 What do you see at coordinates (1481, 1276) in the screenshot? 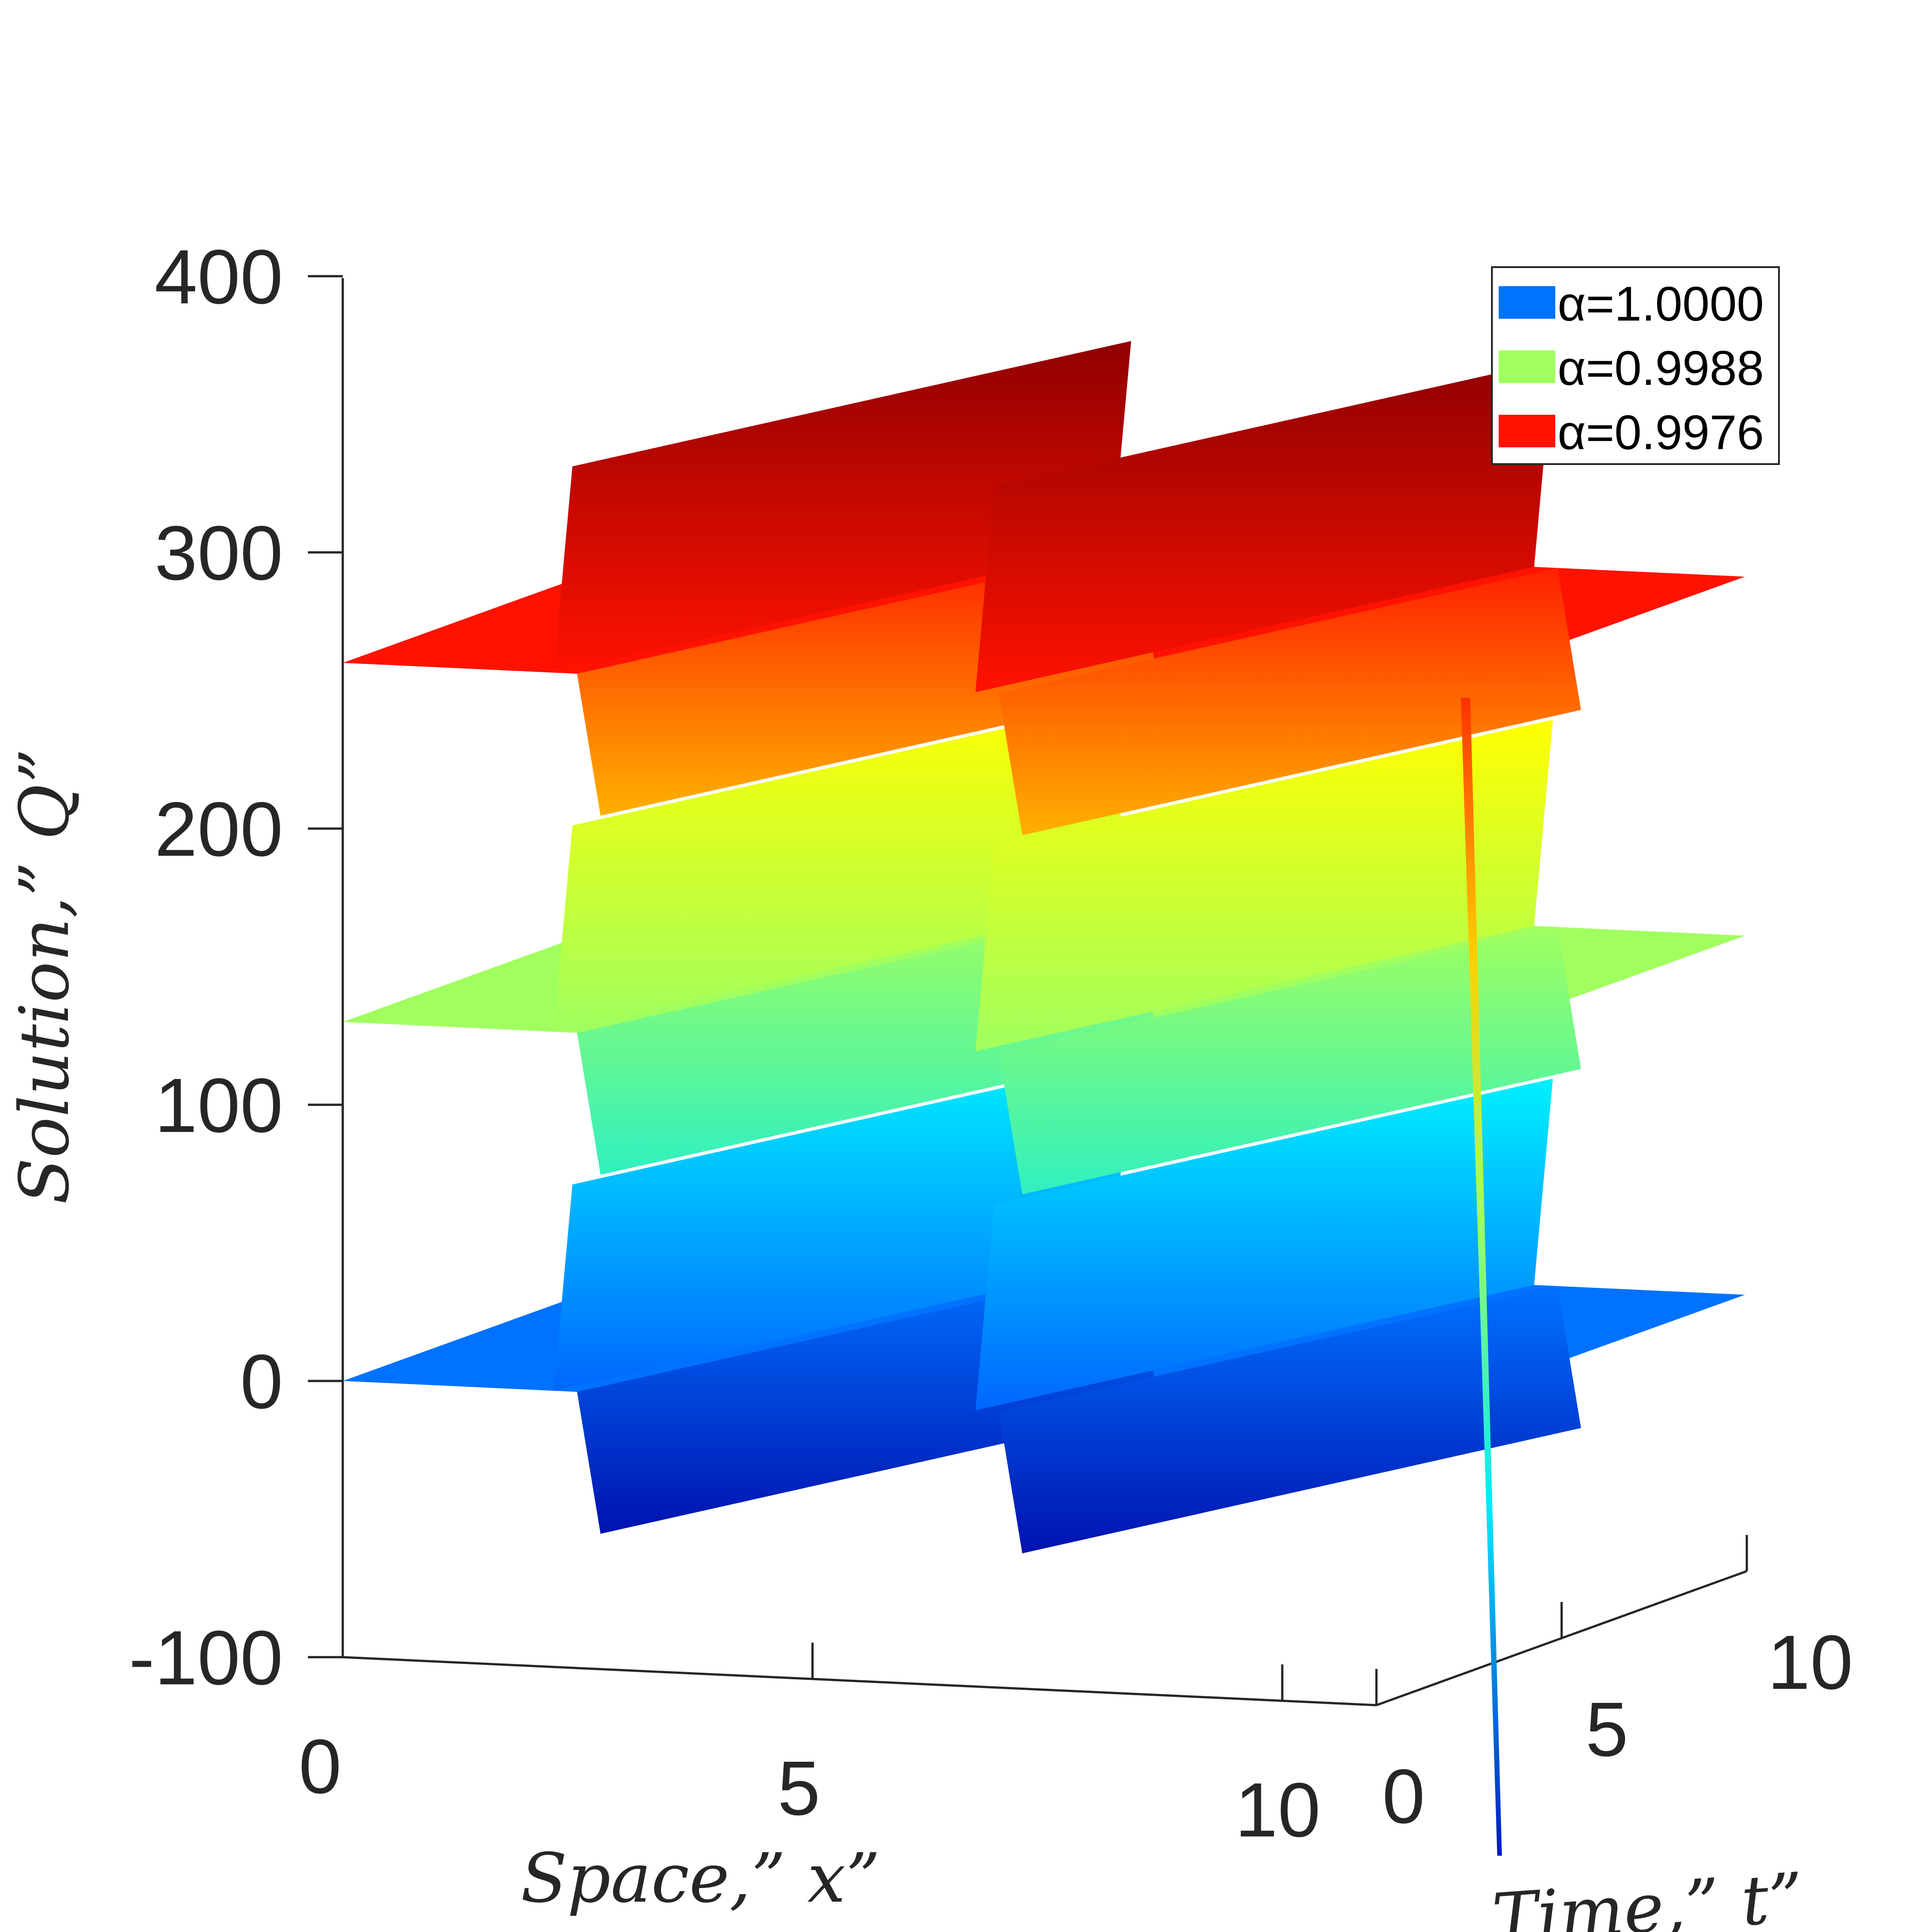
I see `deep-spike` at bounding box center [1481, 1276].